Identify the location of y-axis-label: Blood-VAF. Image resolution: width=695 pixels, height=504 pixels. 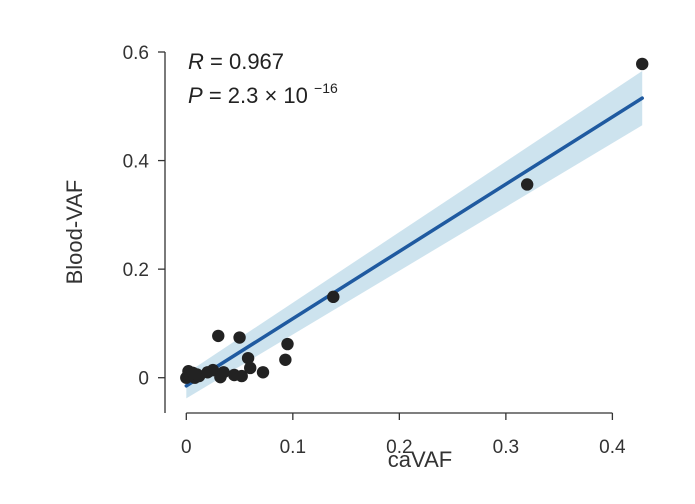
(74, 232).